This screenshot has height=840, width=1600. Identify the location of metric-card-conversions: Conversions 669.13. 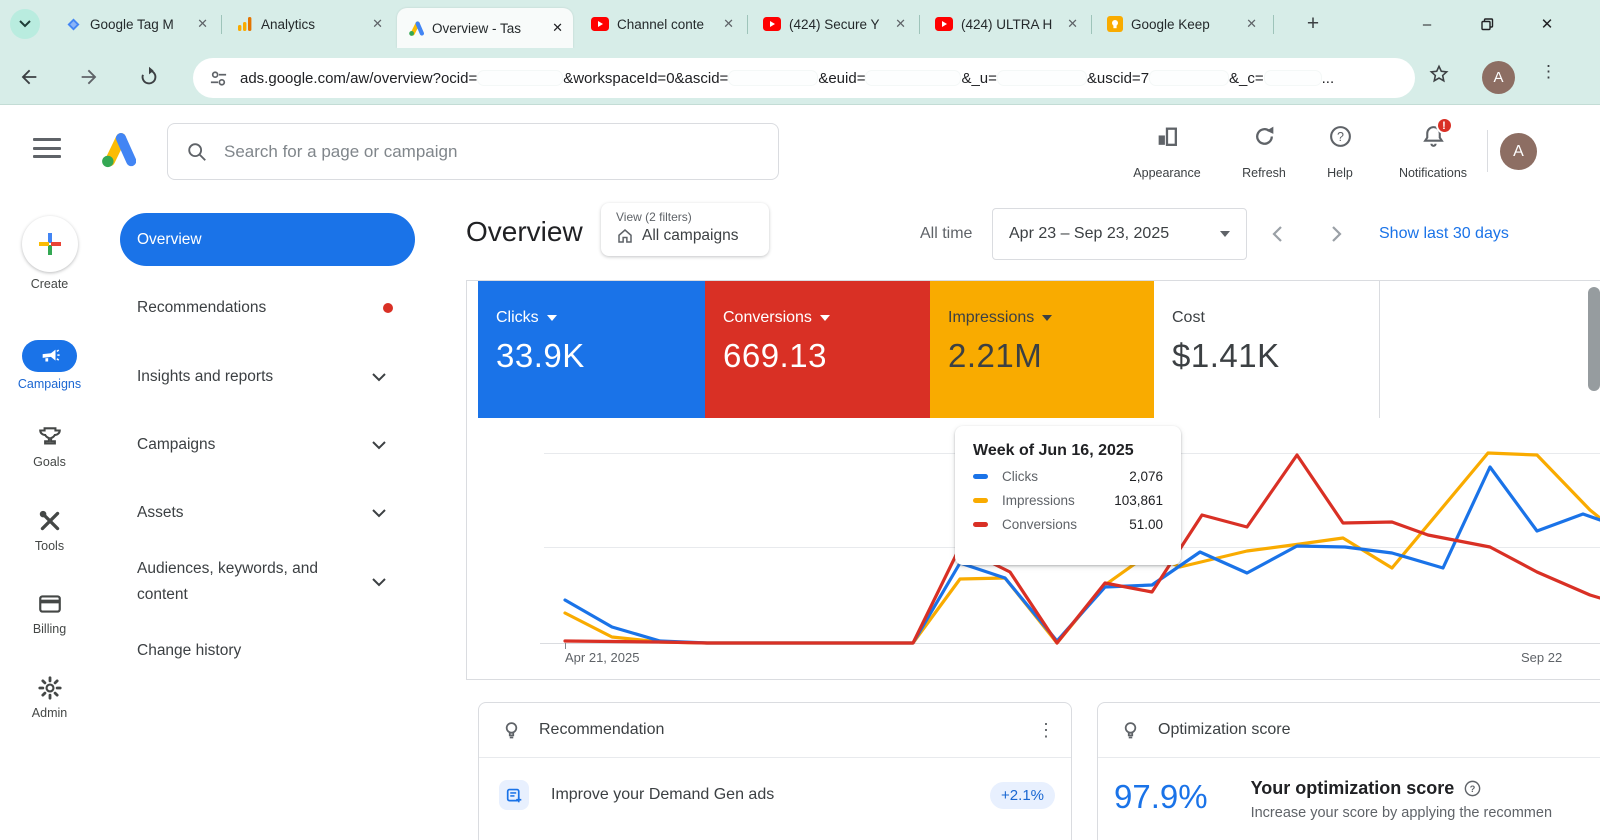
(817, 349).